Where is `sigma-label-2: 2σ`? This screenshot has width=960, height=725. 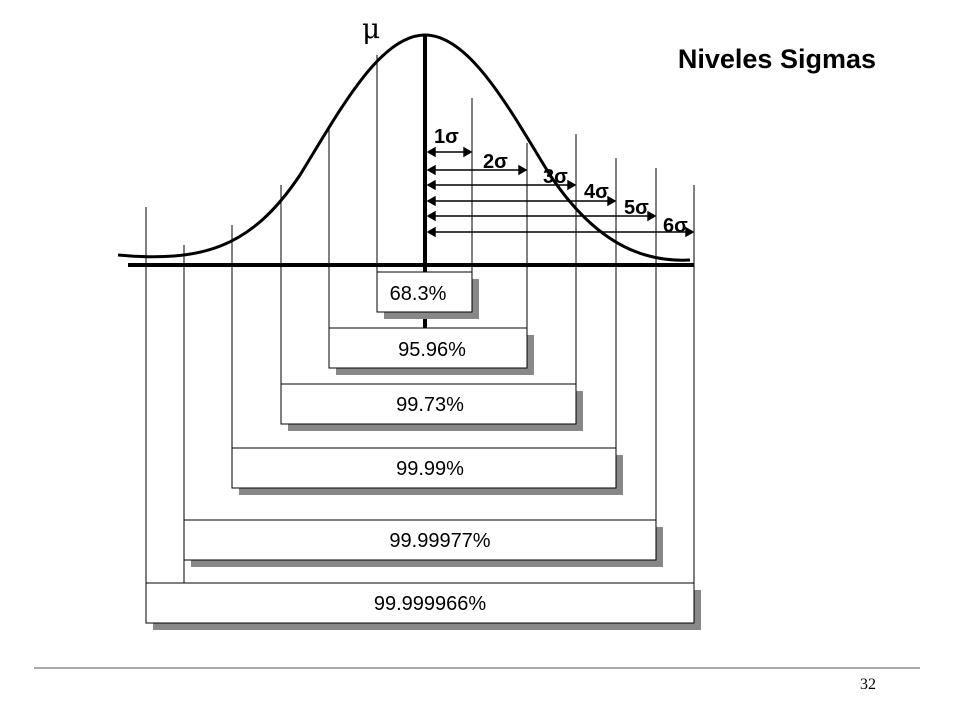 sigma-label-2: 2σ is located at coordinates (495, 162).